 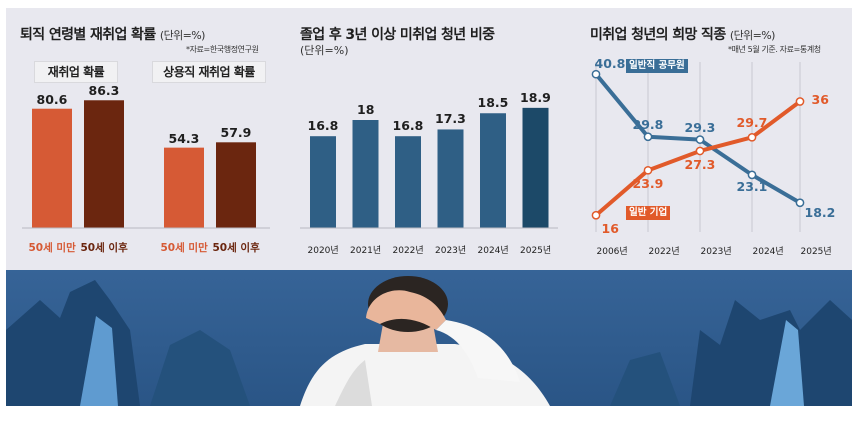 What do you see at coordinates (716, 252) in the screenshot?
I see `chart3-x-tick: 2023년` at bounding box center [716, 252].